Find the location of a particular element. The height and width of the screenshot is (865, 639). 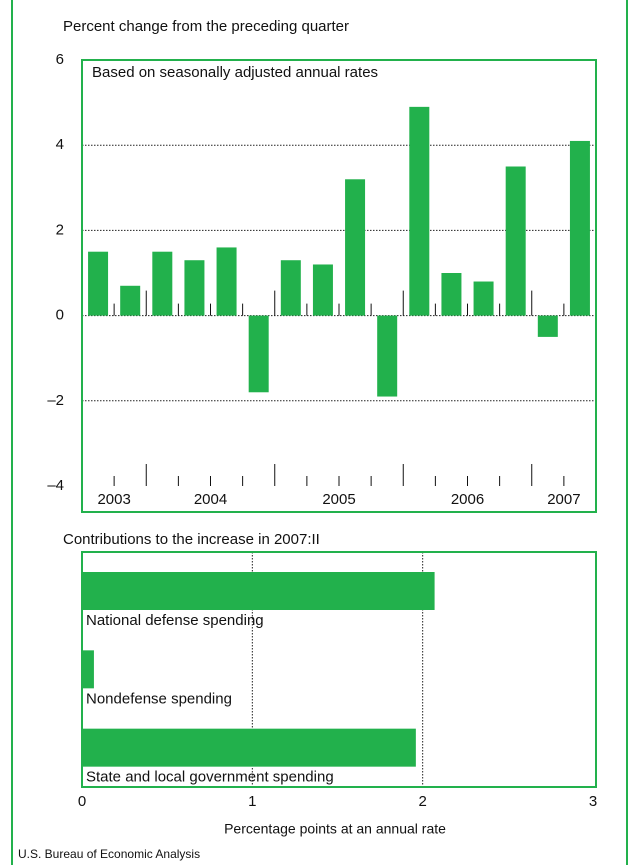

x-group-label: 2003 is located at coordinates (113, 499).